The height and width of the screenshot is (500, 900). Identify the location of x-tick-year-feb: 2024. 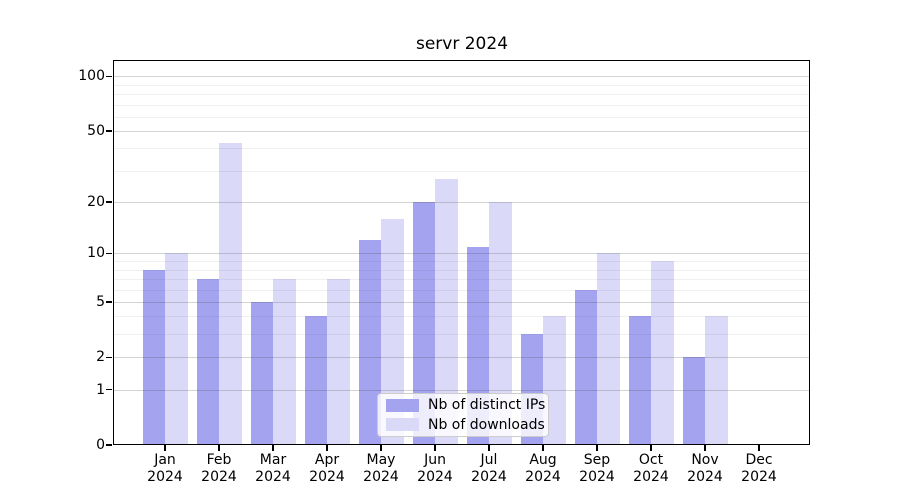
(219, 477).